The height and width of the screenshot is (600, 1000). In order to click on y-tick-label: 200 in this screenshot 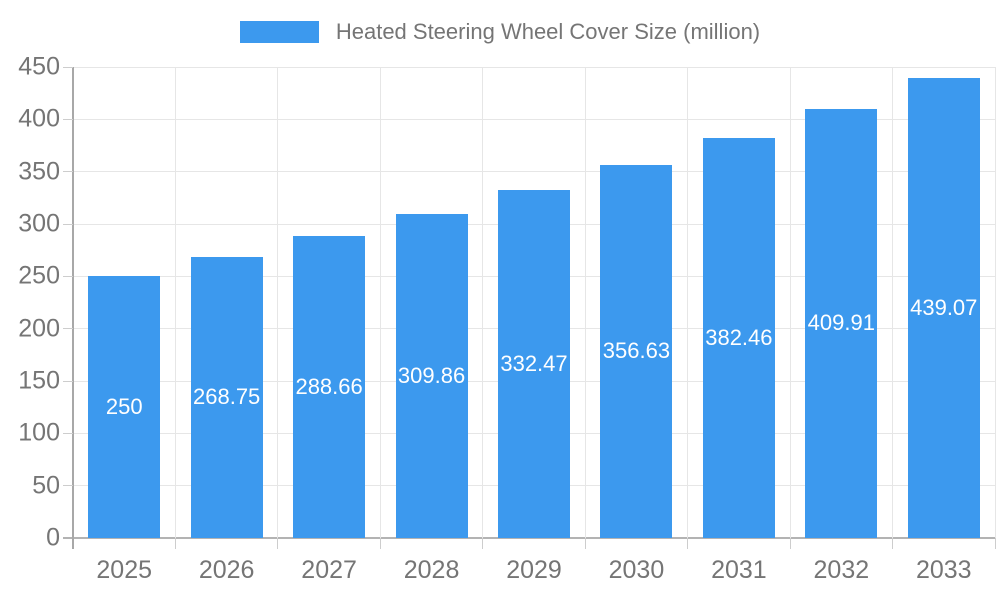, I will do `click(39, 328)`.